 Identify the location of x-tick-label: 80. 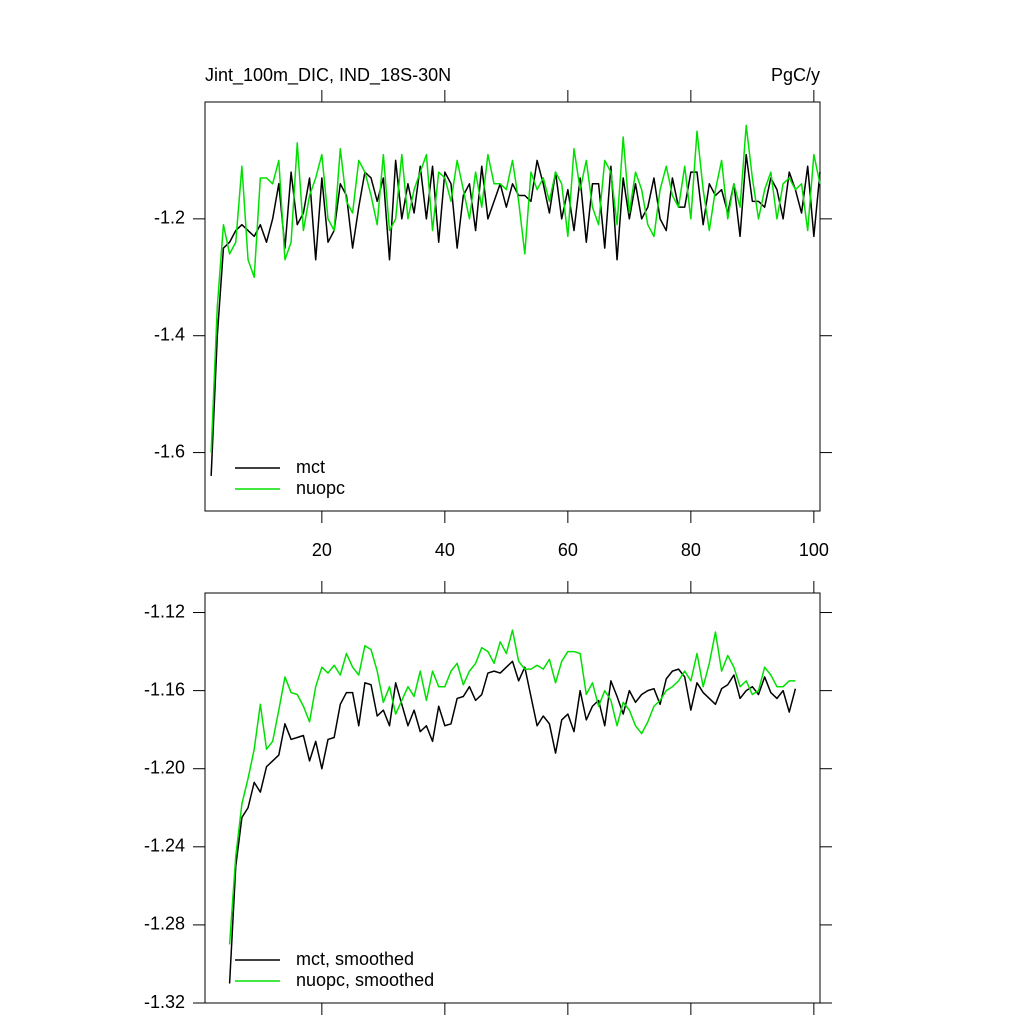
(691, 550).